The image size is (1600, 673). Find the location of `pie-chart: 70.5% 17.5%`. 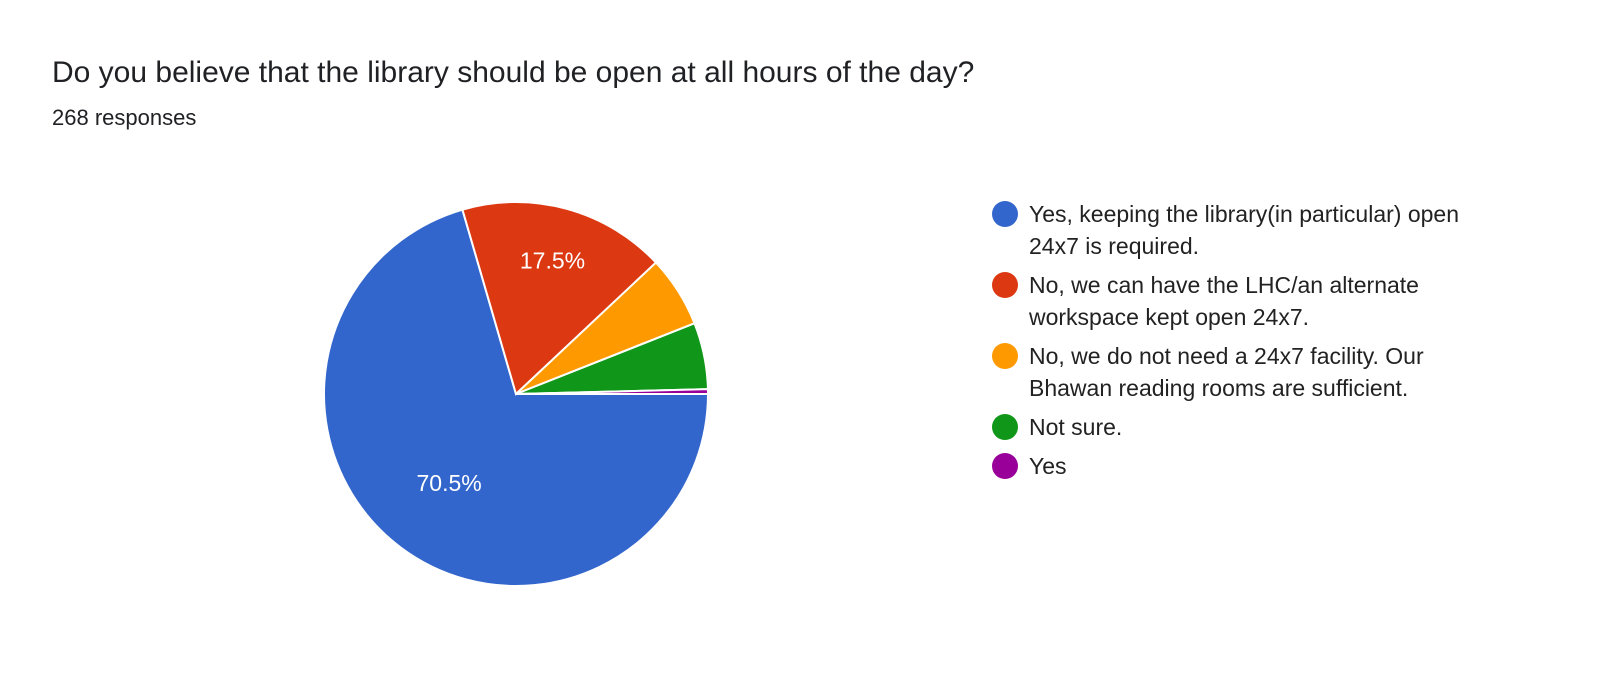

pie-chart: 70.5% 17.5% is located at coordinates (516, 394).